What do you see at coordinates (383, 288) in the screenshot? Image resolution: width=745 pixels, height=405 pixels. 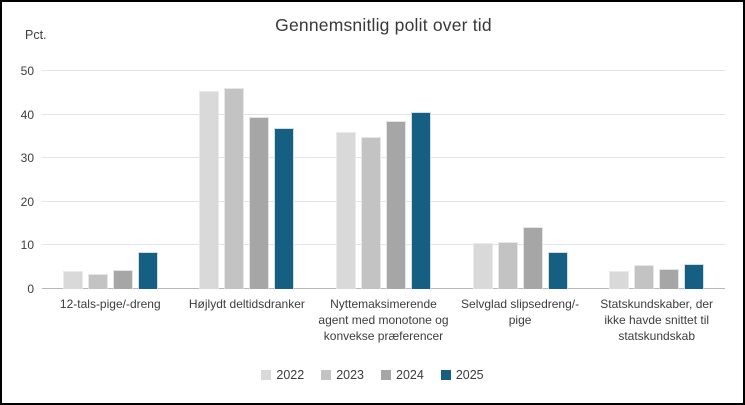 I see `x-axis-line` at bounding box center [383, 288].